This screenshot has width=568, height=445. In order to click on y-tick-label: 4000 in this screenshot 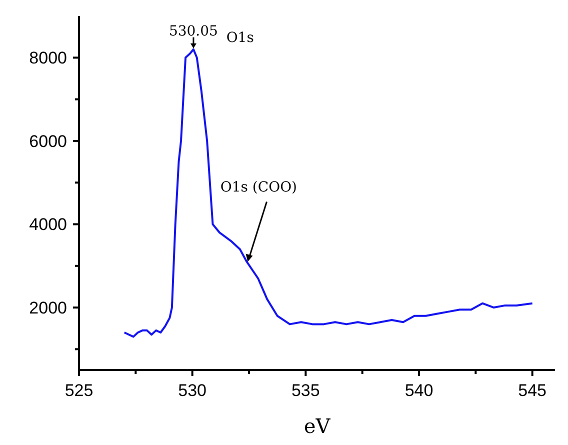, I will do `click(48, 224)`.